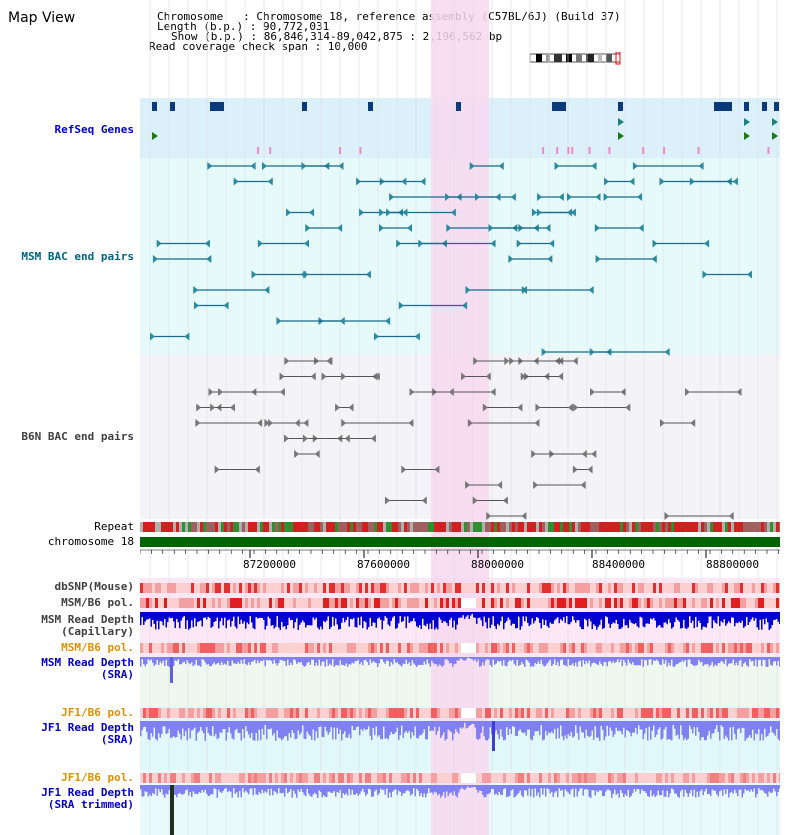 This screenshot has height=835, width=800. I want to click on refseq-gene, so click(776, 106).